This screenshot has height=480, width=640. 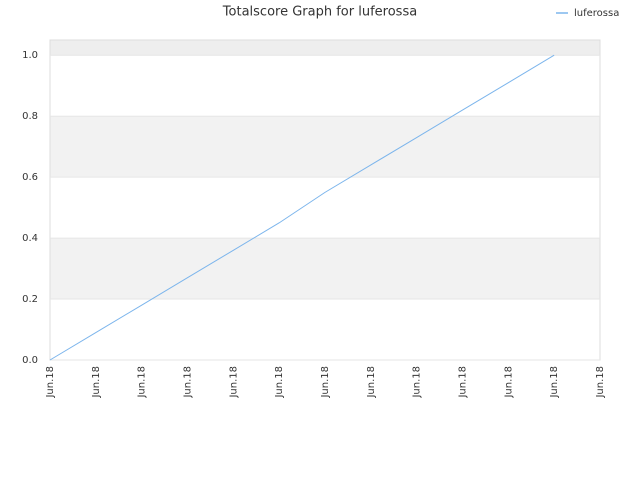 What do you see at coordinates (596, 13) in the screenshot?
I see `legend-label: luferossa` at bounding box center [596, 13].